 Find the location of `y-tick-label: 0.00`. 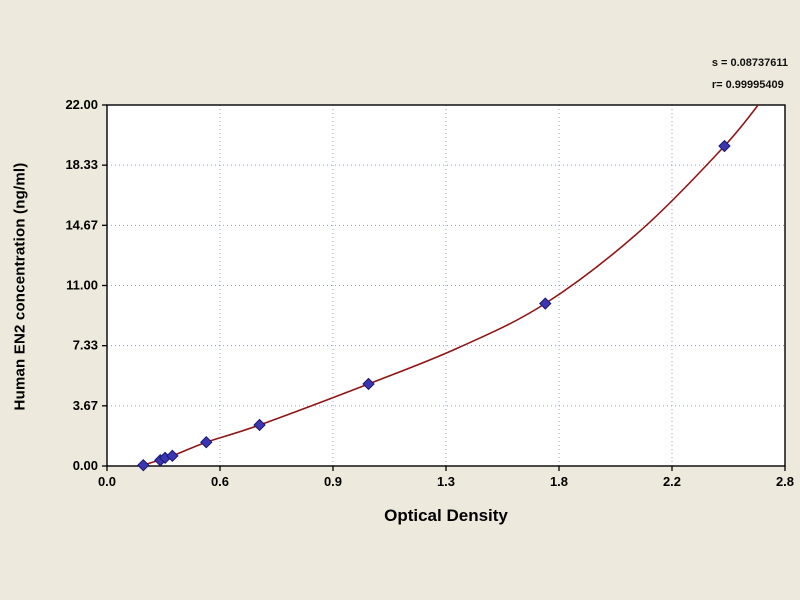

y-tick-label: 0.00 is located at coordinates (85, 465).